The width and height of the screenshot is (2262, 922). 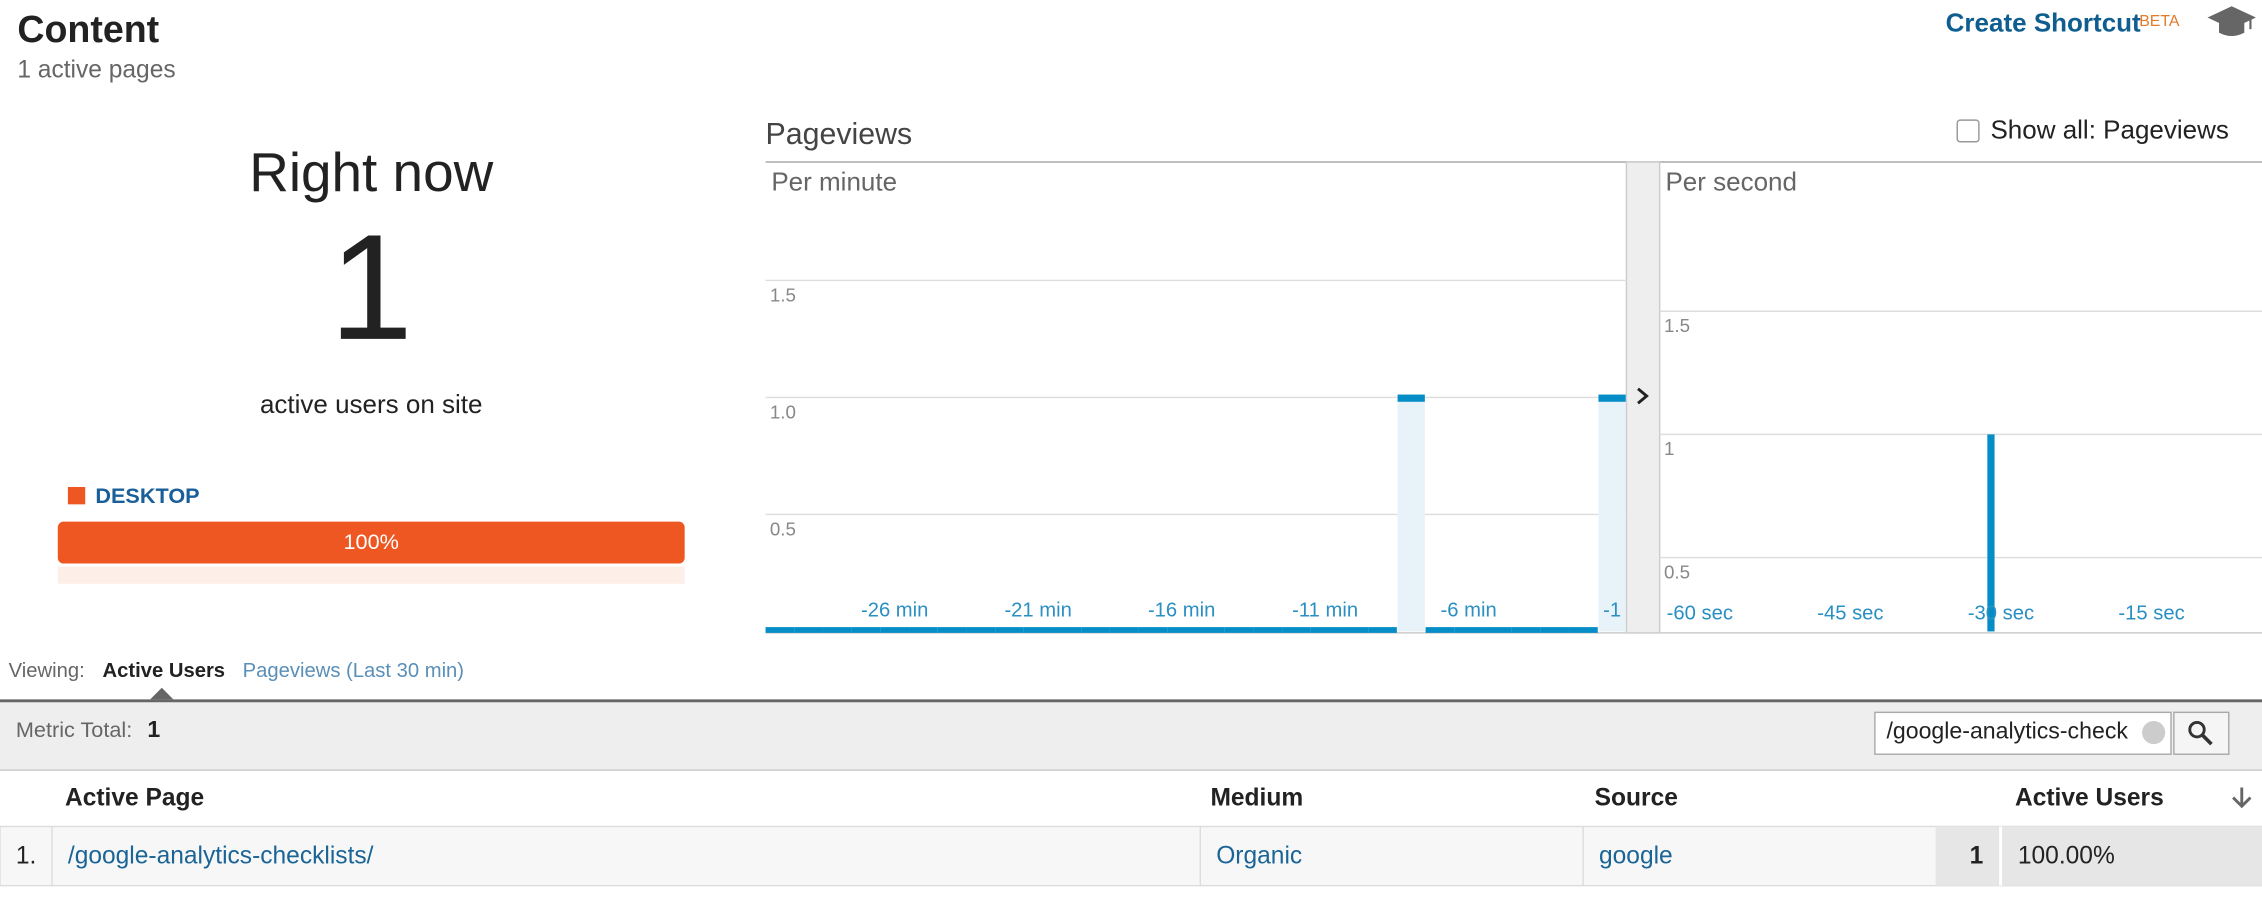 I want to click on active-users-count: 1, so click(x=371, y=287).